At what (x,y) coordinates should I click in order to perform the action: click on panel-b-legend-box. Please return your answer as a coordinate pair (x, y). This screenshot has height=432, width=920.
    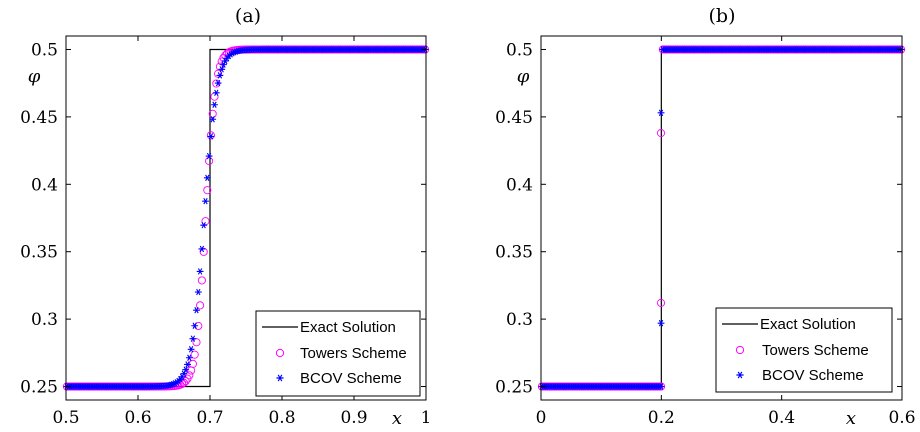
    Looking at the image, I should click on (804, 350).